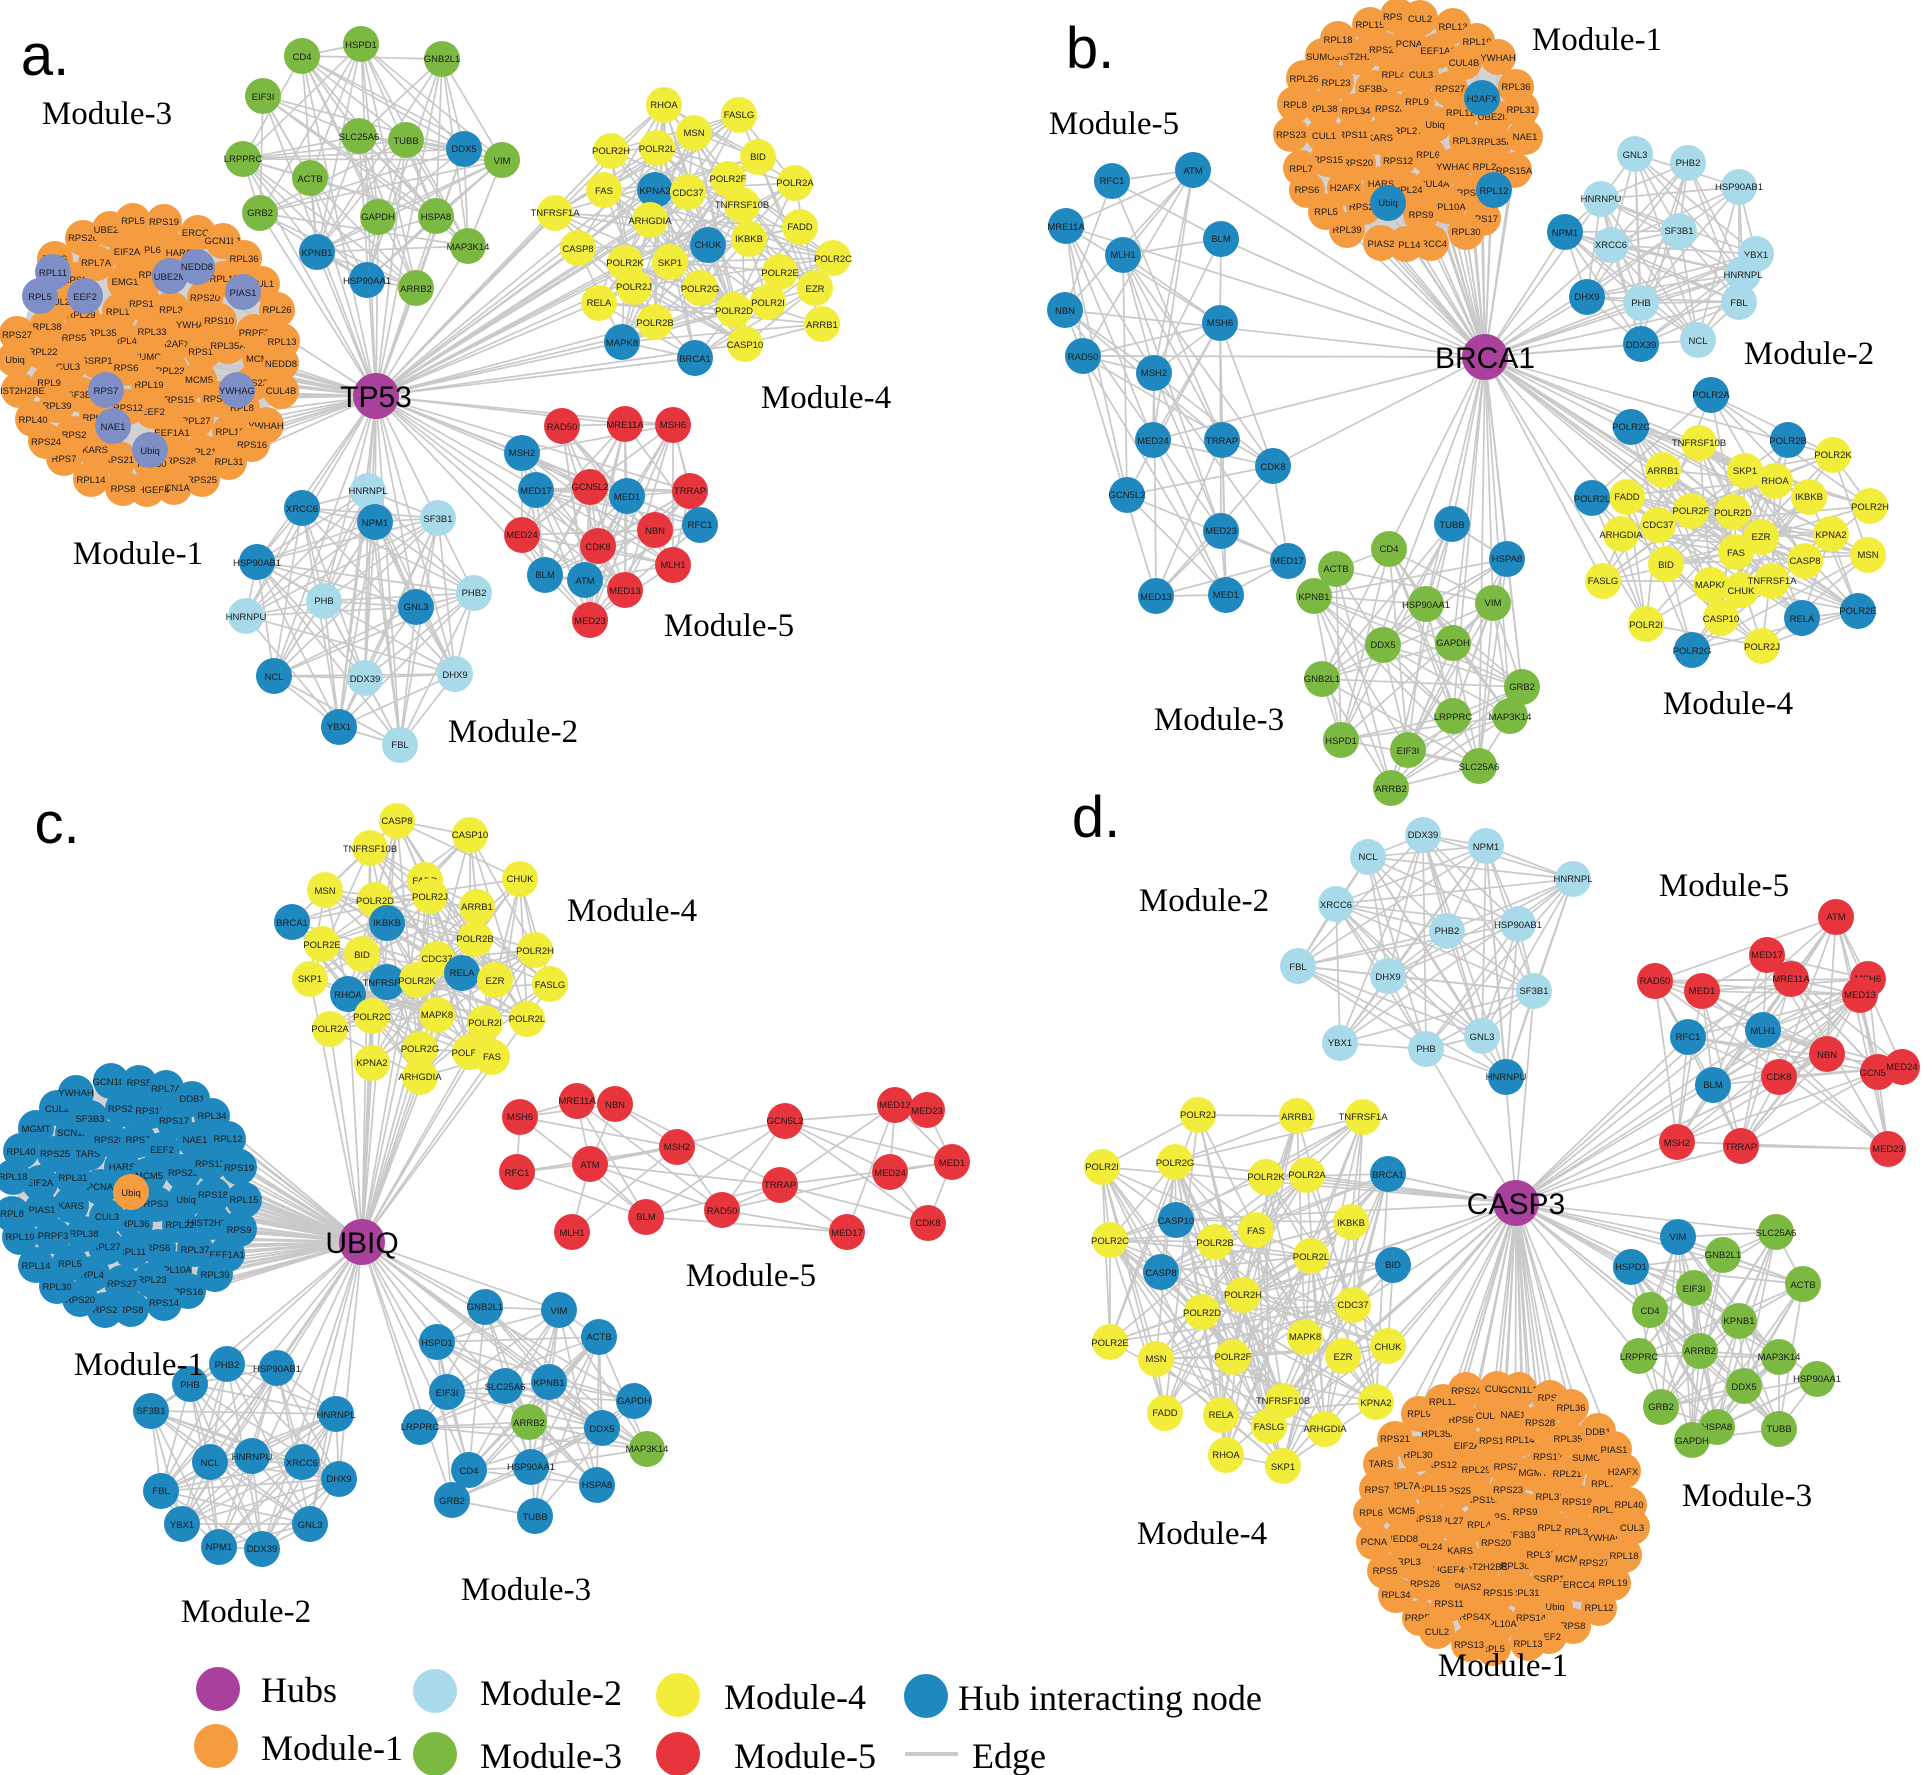  I want to click on svg-text: CUL2, so click(57, 1109).